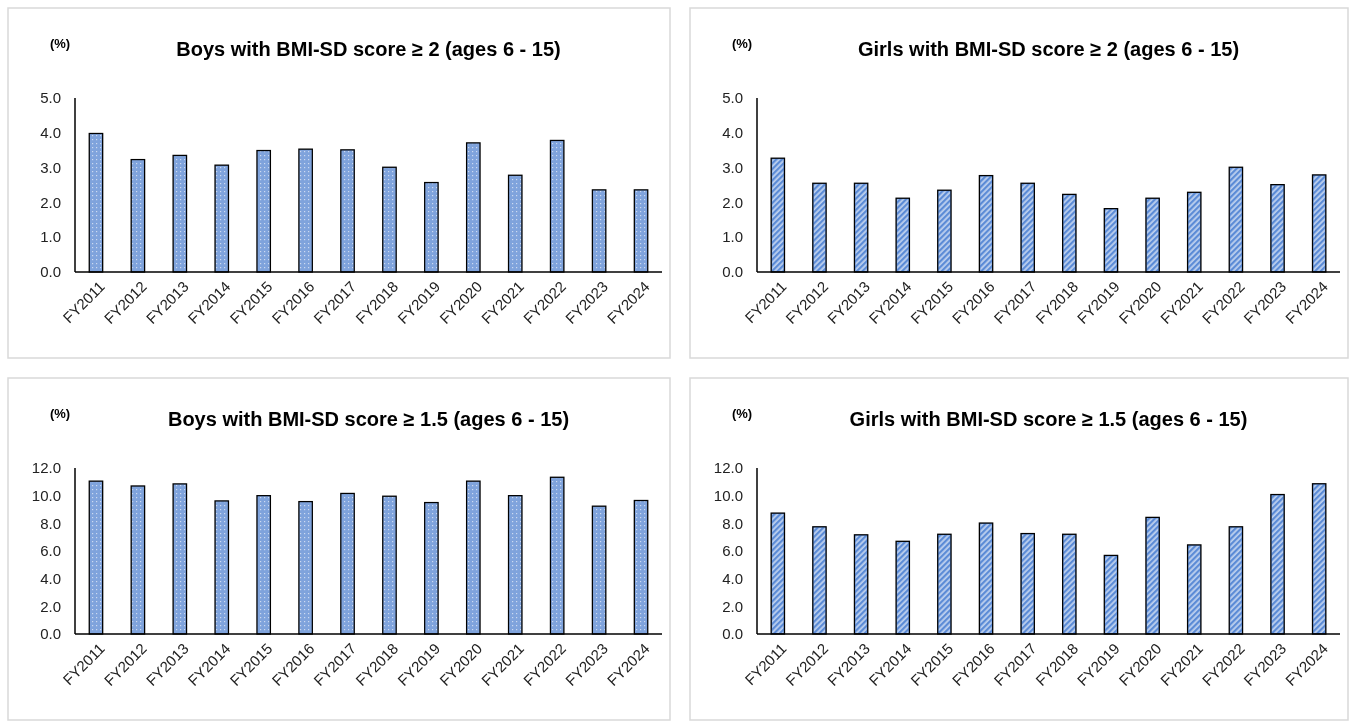 The image size is (1350, 726). What do you see at coordinates (1048, 49) in the screenshot?
I see `chart-title: Girls with BMI-SD score ≥ 2 (ages 6 - 15)` at bounding box center [1048, 49].